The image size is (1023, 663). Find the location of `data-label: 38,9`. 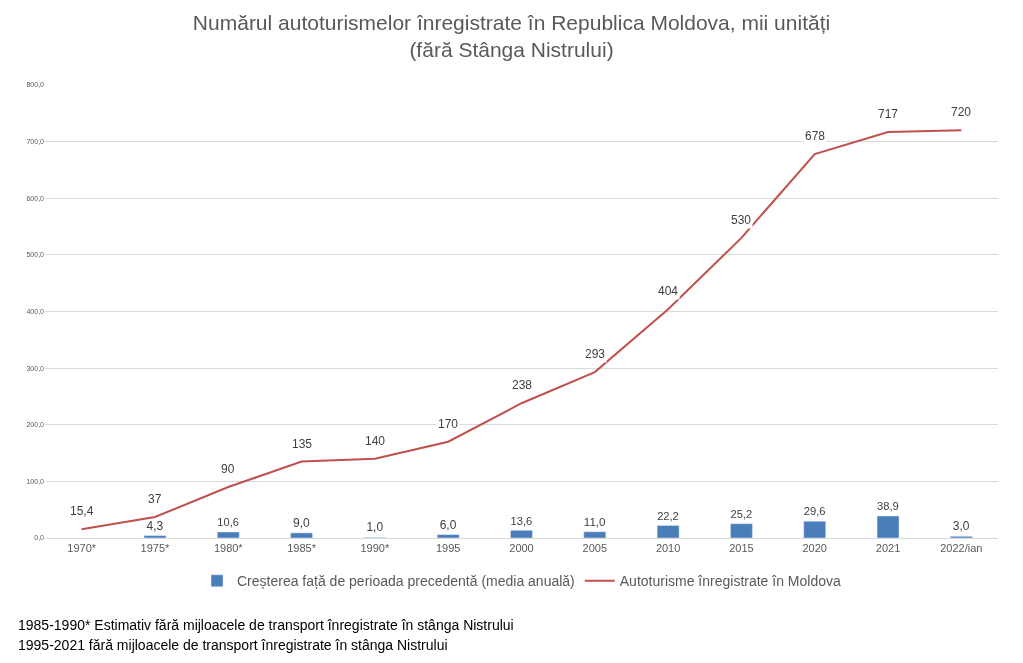

data-label: 38,9 is located at coordinates (888, 506).